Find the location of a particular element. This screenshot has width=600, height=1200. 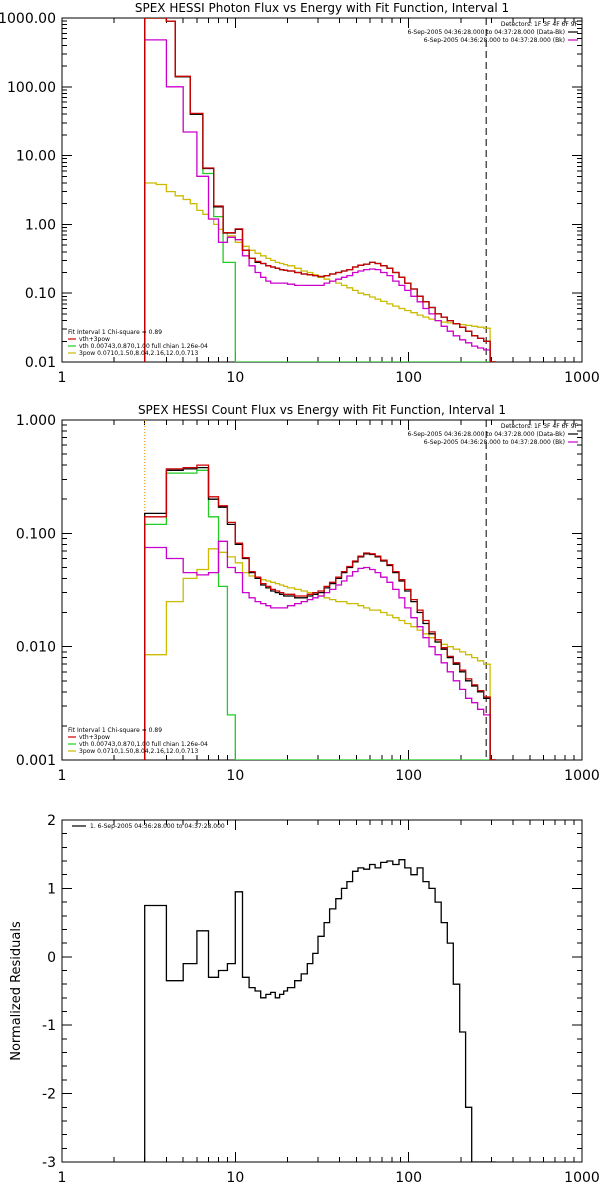

y-tick-label: 0.10 is located at coordinates (40, 294).